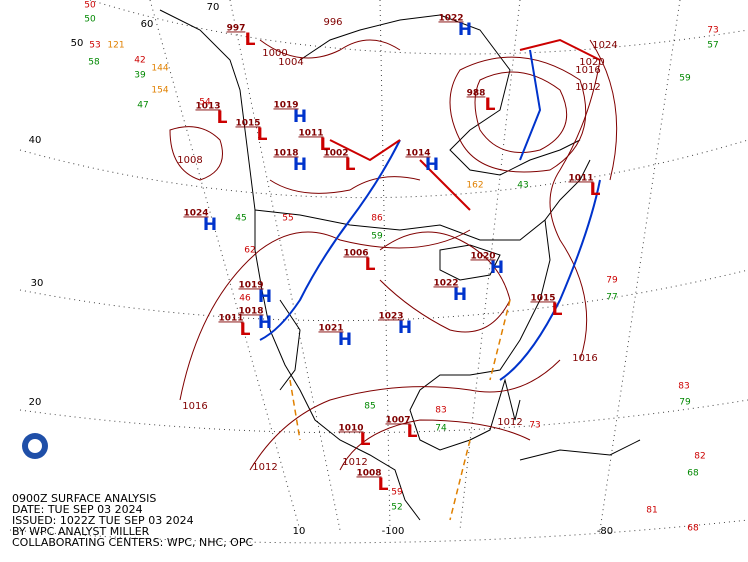  I want to click on station-value: 58, so click(94, 63).